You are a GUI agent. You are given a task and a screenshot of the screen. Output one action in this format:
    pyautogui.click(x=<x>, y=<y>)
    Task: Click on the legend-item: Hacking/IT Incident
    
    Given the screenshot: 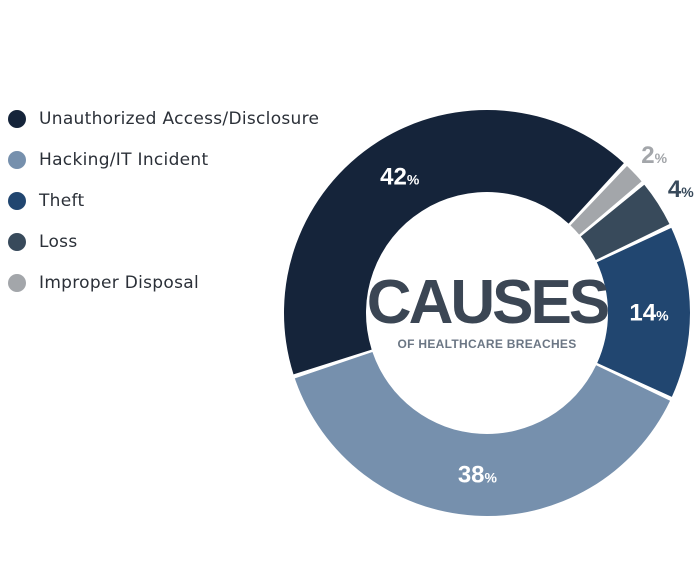 What is the action you would take?
    pyautogui.click(x=163, y=159)
    